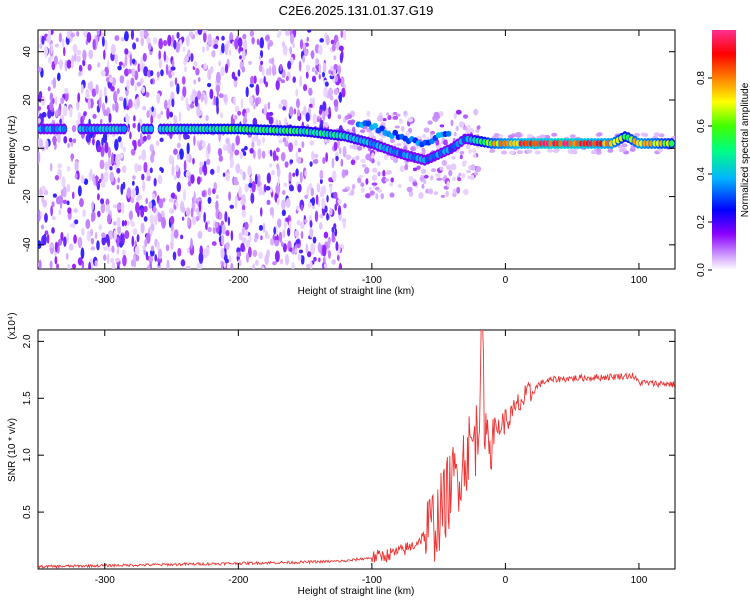  I want to click on colorbar-gradient, so click(724, 150).